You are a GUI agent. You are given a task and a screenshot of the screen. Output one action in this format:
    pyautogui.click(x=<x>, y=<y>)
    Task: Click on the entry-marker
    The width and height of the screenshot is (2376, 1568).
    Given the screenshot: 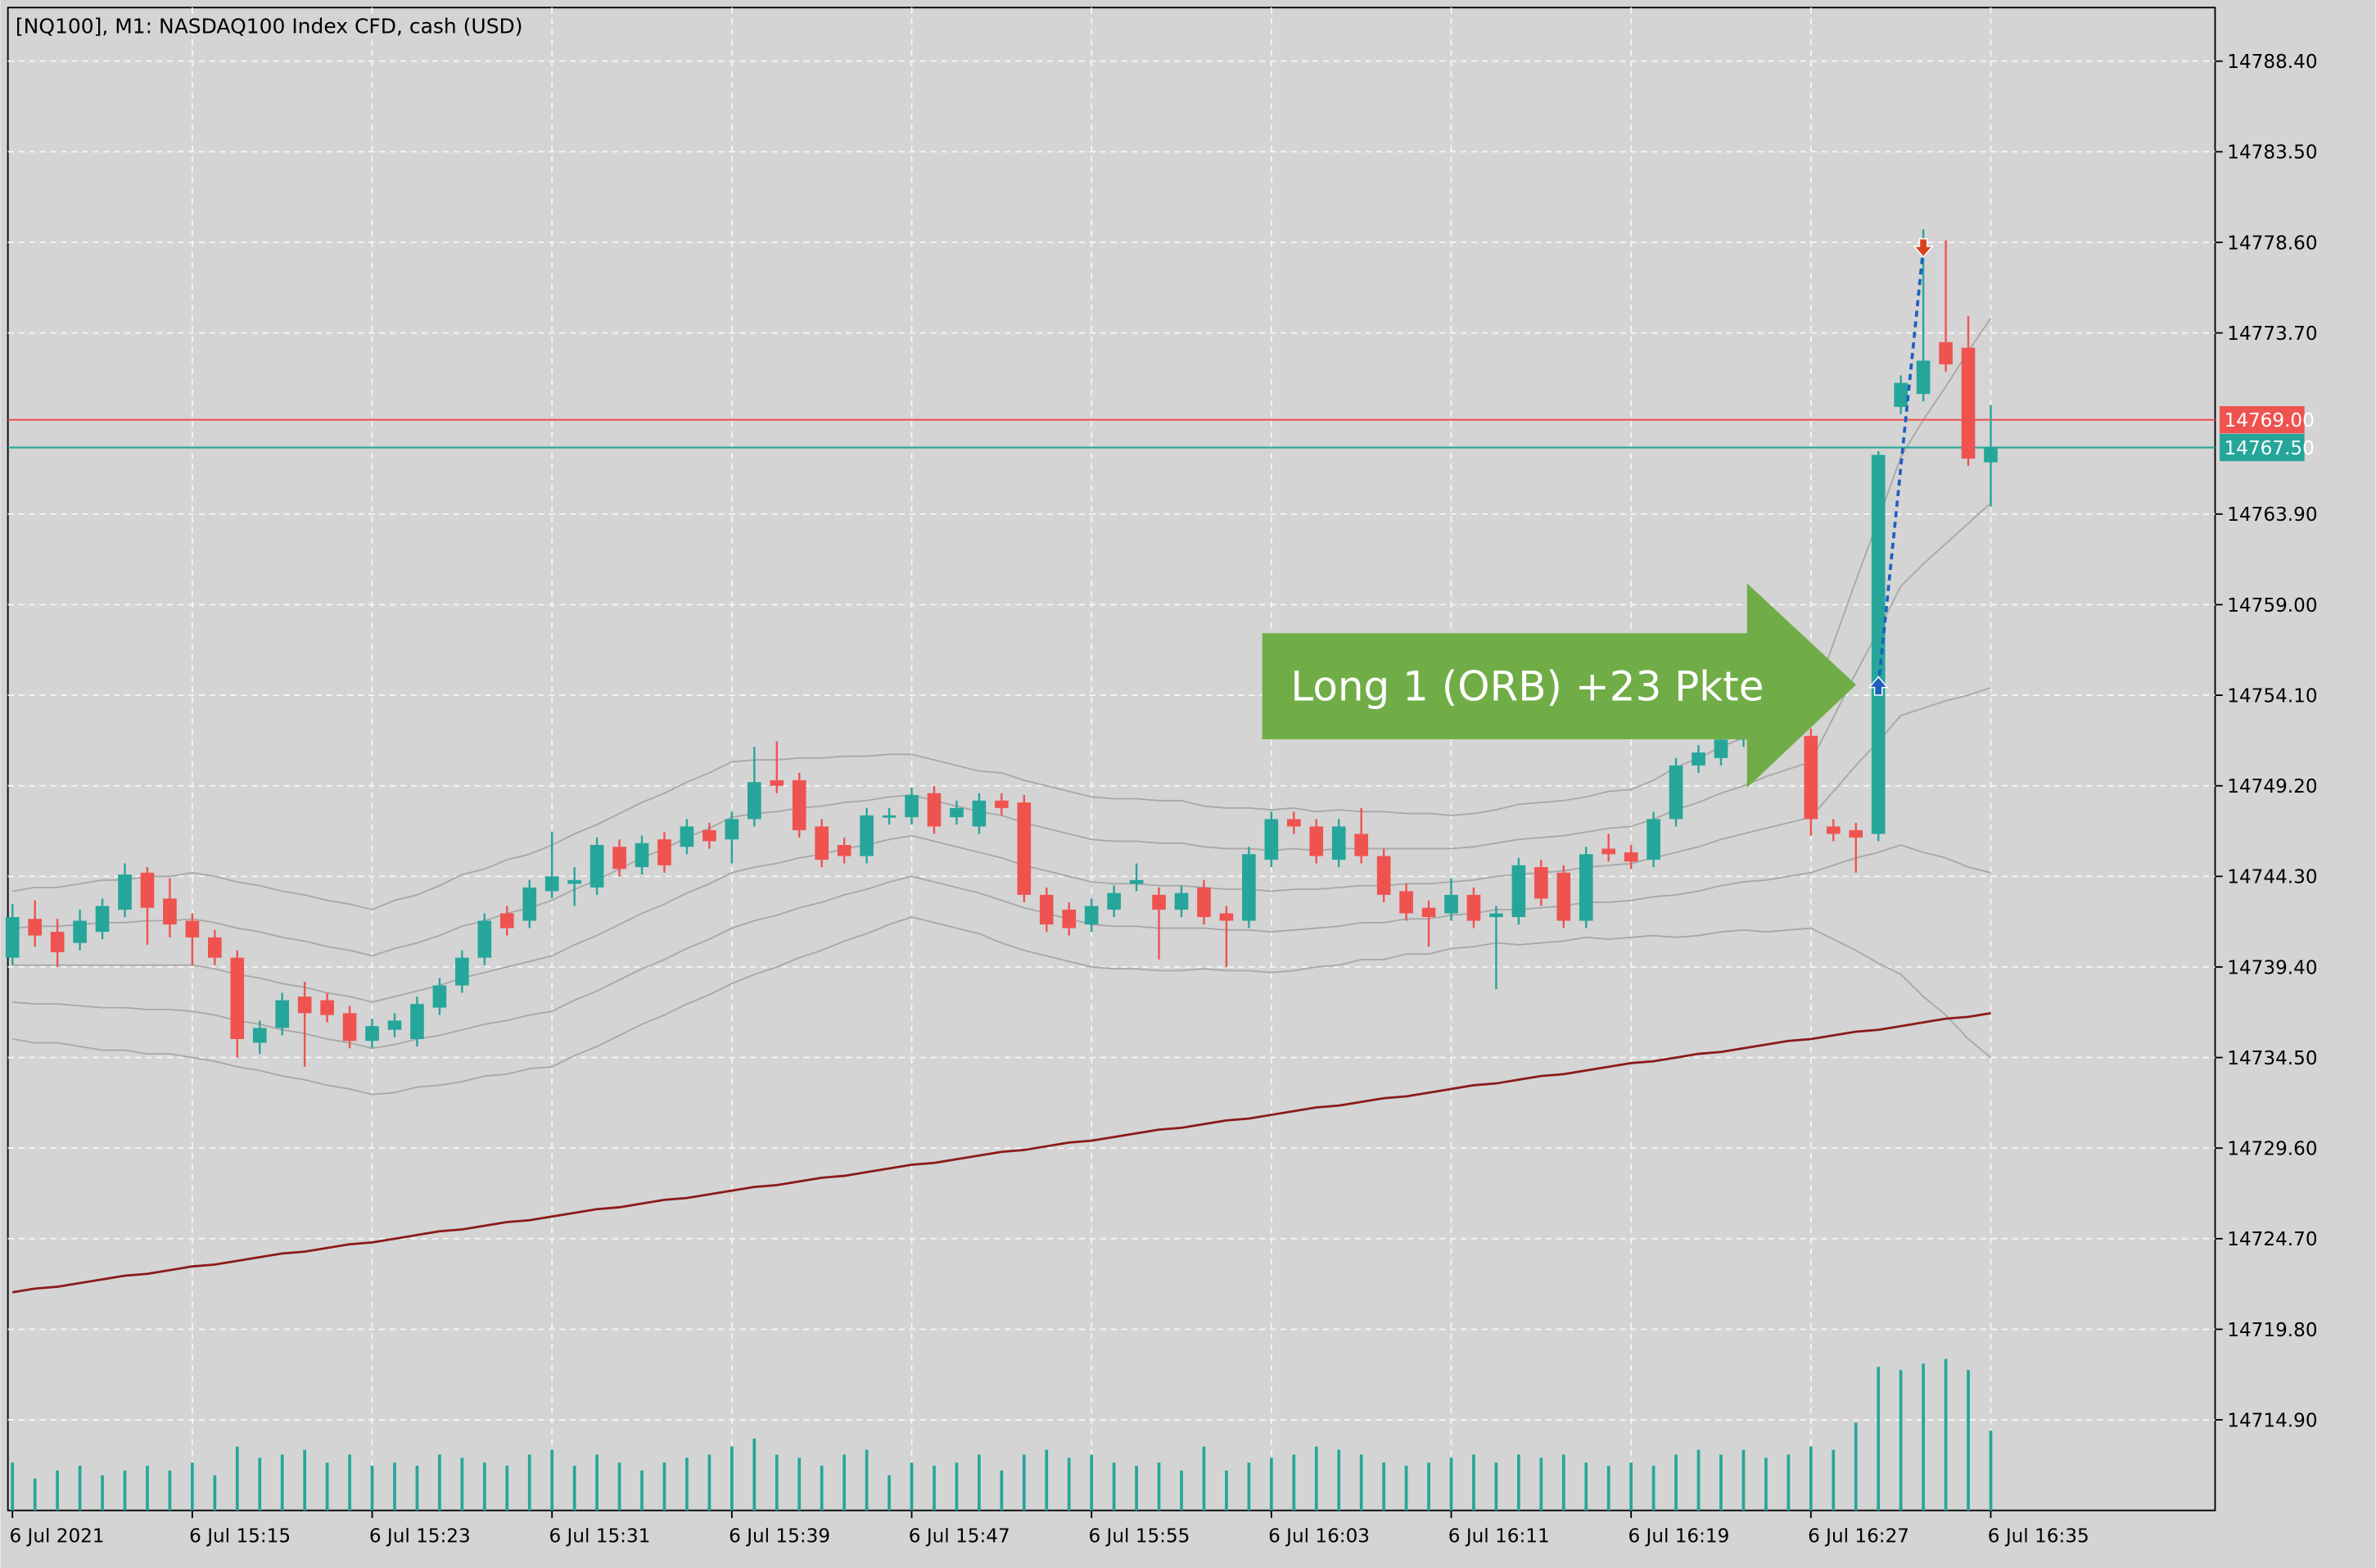 What is the action you would take?
    pyautogui.click(x=1879, y=686)
    